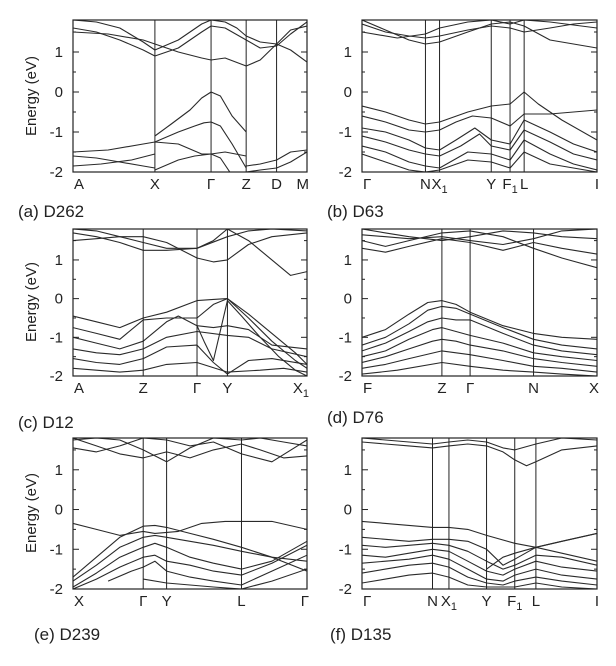 This screenshot has width=616, height=666. What do you see at coordinates (51, 211) in the screenshot?
I see `panel-caption: (a) D262` at bounding box center [51, 211].